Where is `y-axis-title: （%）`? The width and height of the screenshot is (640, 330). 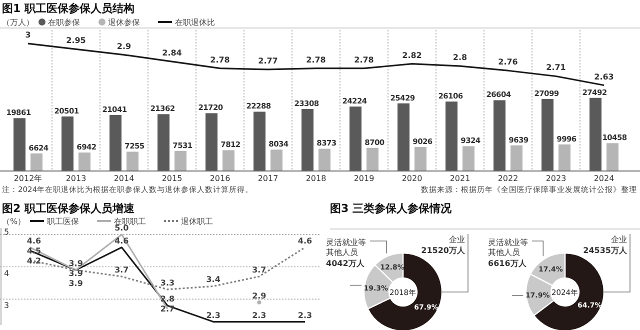 y-axis-title: （%） is located at coordinates (14, 221).